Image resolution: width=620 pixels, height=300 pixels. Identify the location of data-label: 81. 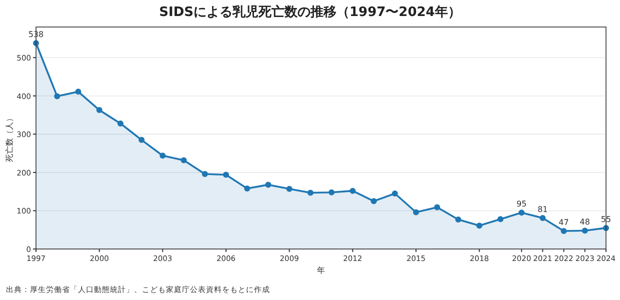
(543, 209).